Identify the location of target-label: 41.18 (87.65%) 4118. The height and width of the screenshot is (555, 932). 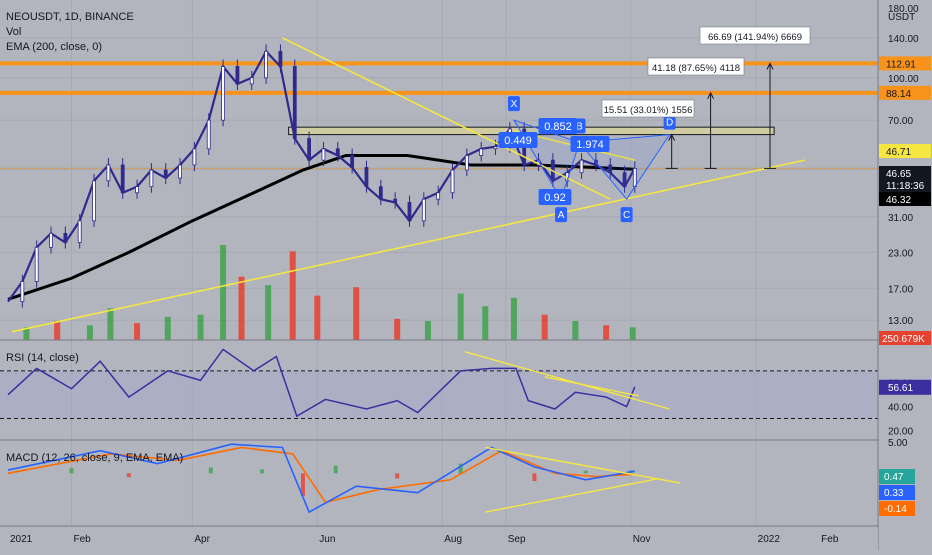
(696, 68).